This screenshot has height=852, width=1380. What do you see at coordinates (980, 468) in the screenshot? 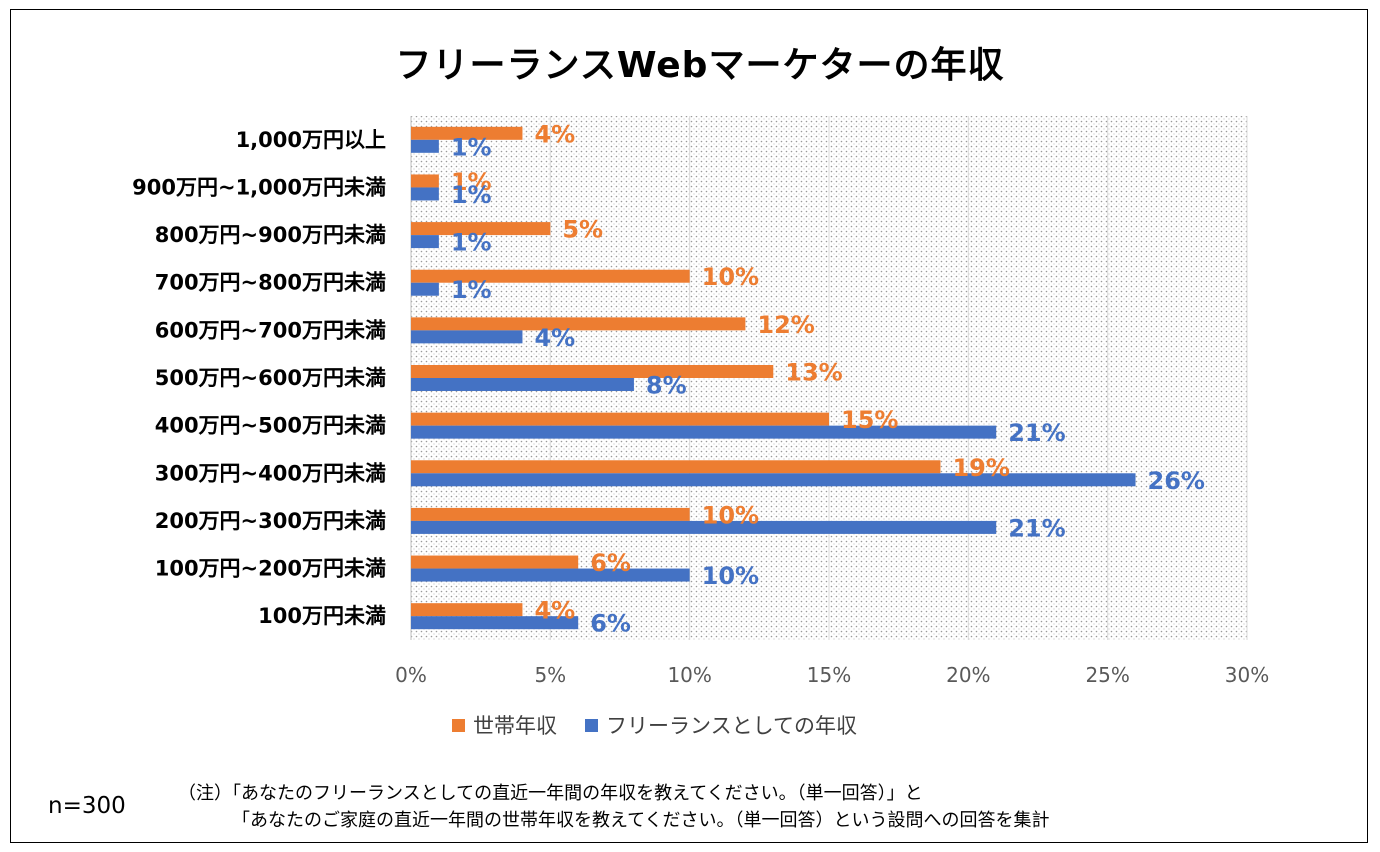
I see `data-label: 19%` at bounding box center [980, 468].